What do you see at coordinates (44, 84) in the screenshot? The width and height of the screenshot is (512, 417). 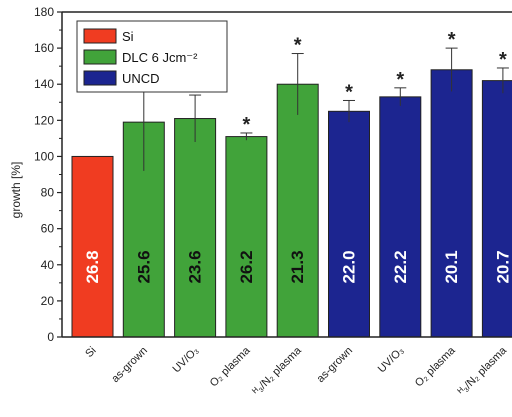 I see `y-tick-label: 140` at bounding box center [44, 84].